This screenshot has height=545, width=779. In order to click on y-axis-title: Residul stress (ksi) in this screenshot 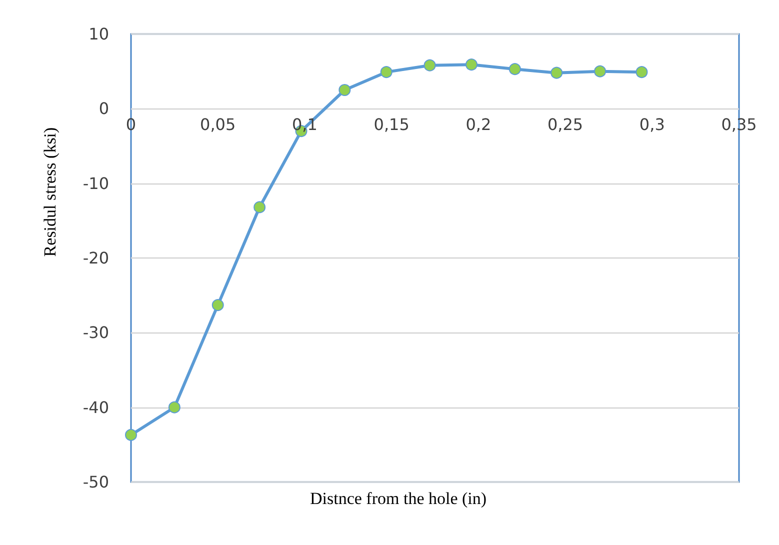, I will do `click(50, 192)`.